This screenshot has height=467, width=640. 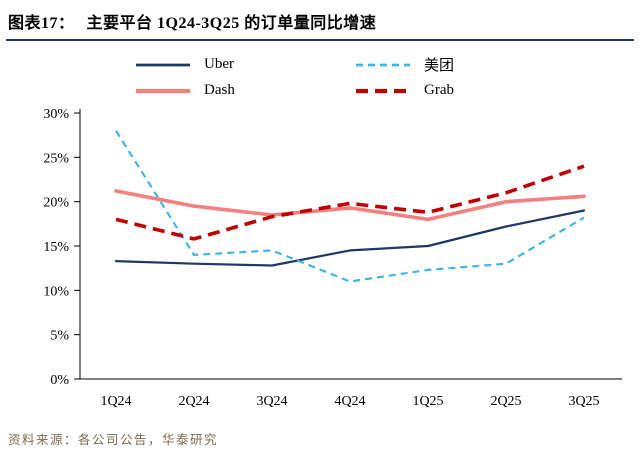 I want to click on x-tick-label: 1Q24, so click(x=115, y=401).